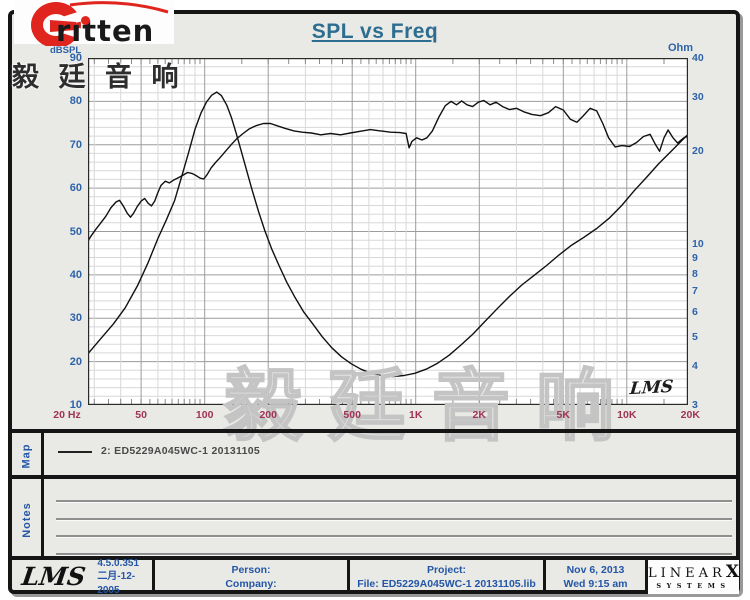  I want to click on version-date: 二月-12-2005, so click(116, 583).